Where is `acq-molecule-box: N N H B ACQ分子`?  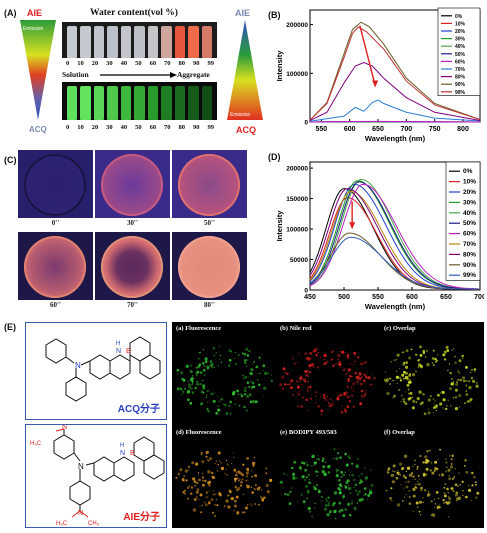 acq-molecule-box: N N H B ACQ分子 is located at coordinates (96, 371).